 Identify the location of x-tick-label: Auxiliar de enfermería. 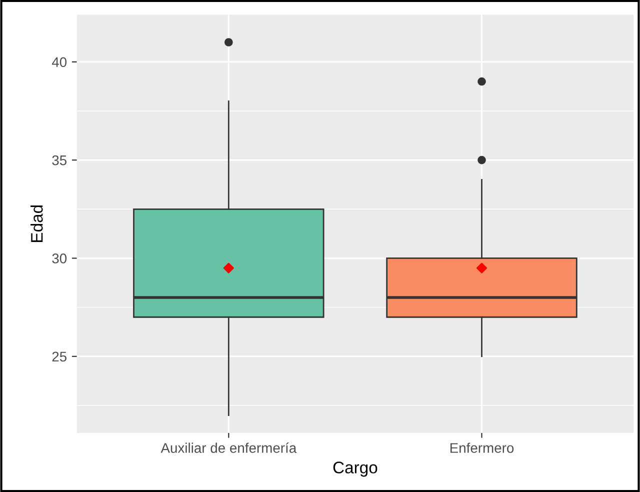
(228, 447).